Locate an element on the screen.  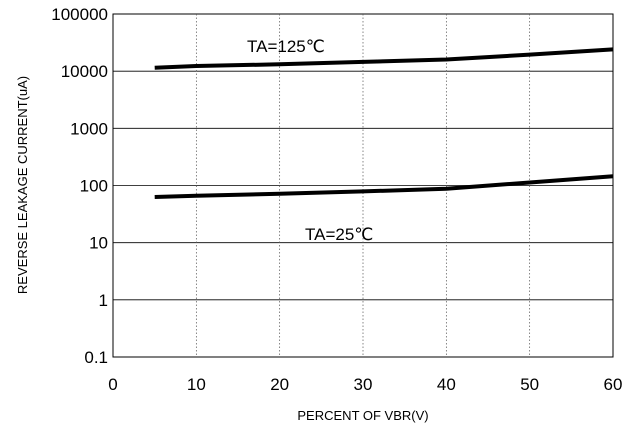
y-tick-label: 1 is located at coordinates (103, 300).